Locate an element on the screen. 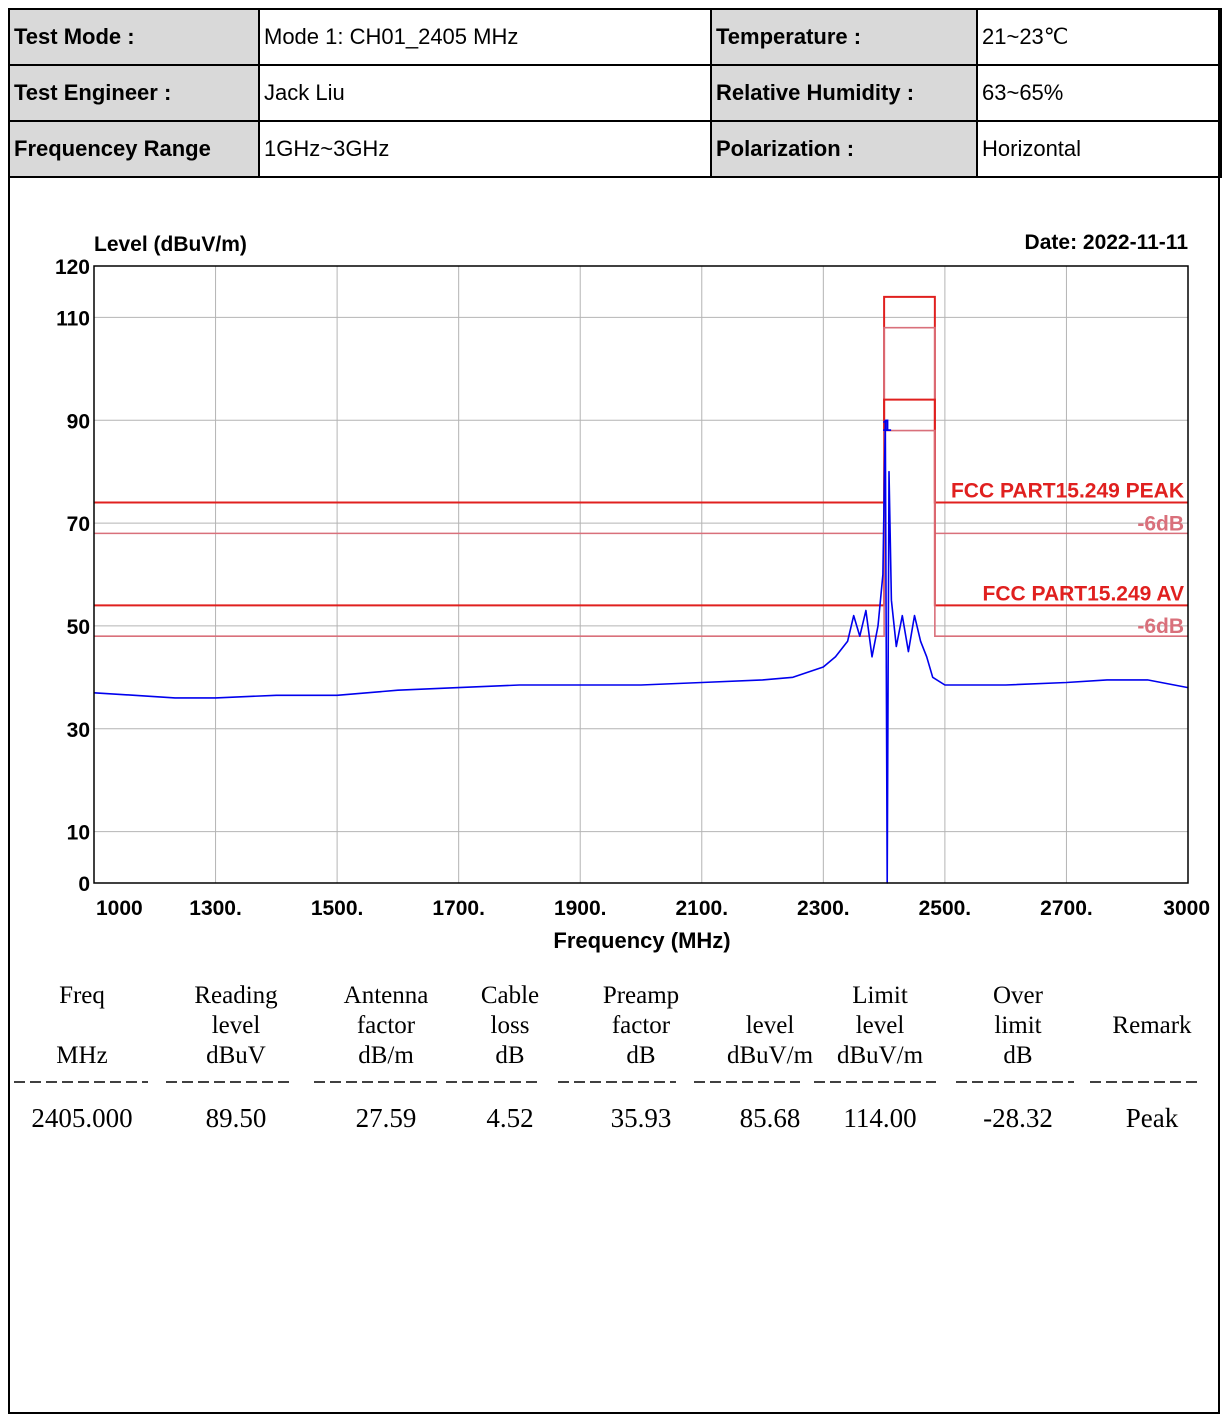 The image size is (1222, 1416). limit-label: FCC PART15.249 PEAK is located at coordinates (1067, 491).